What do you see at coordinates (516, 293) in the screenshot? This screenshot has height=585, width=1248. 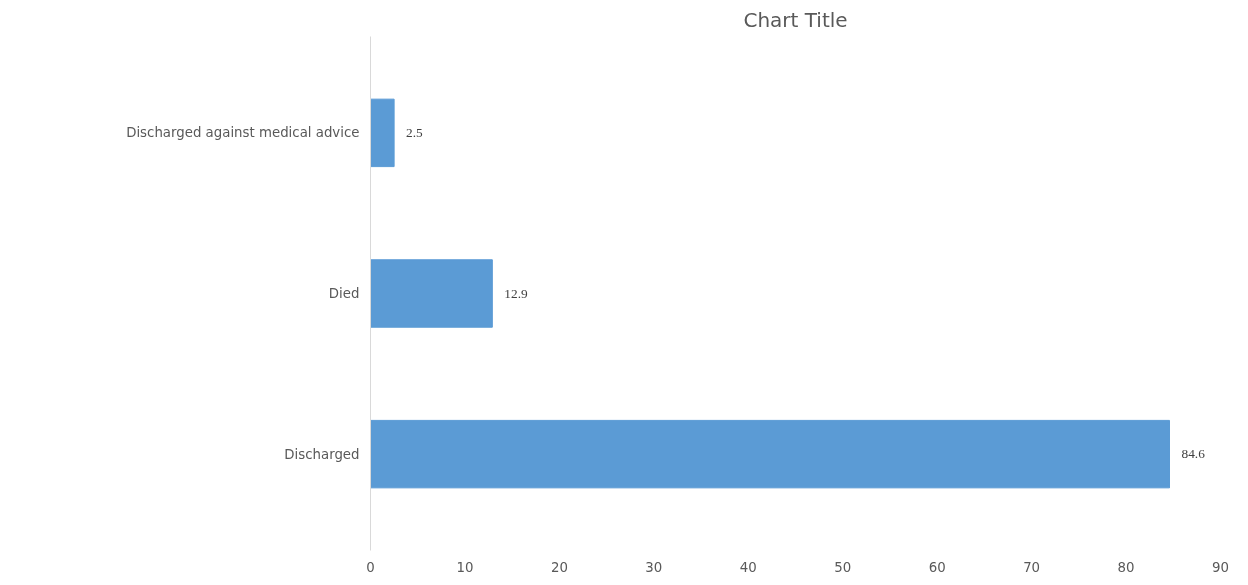 I see `data-label: 12.9` at bounding box center [516, 293].